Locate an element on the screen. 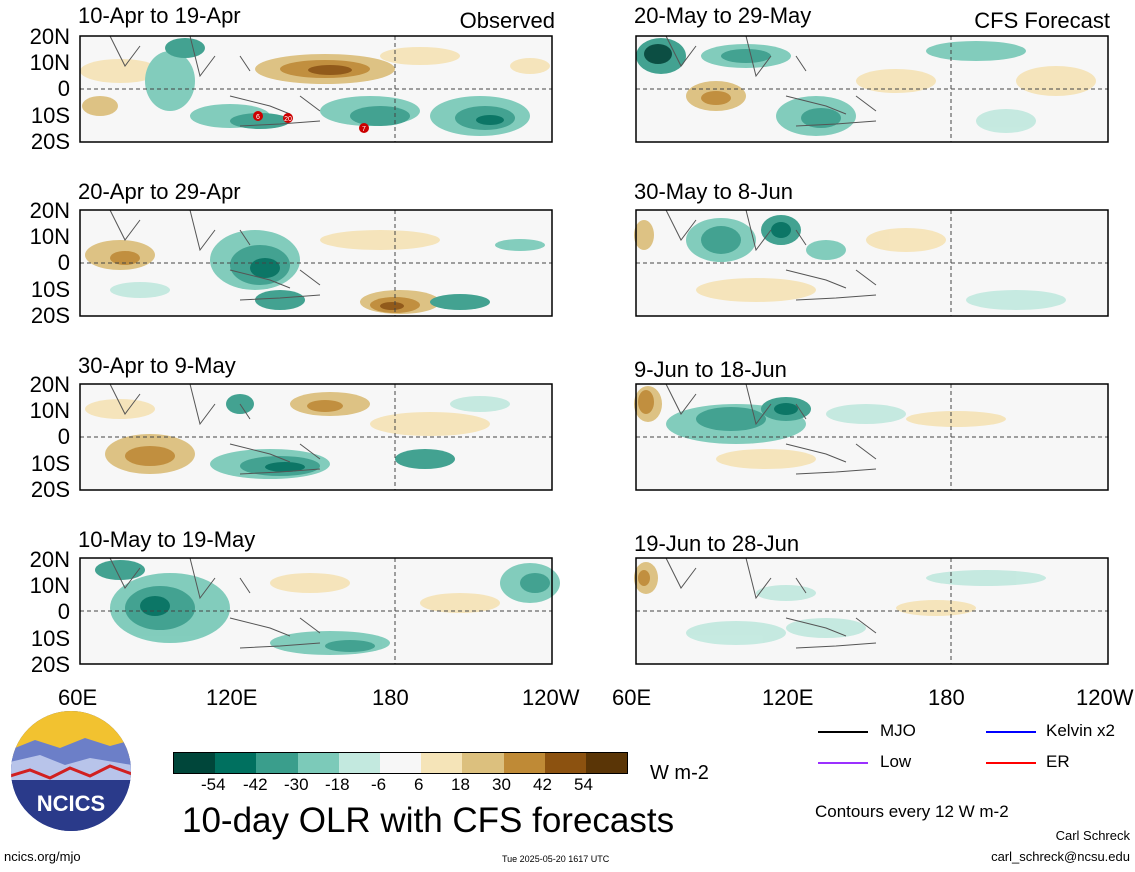  colorbar-tick: -6 is located at coordinates (379, 784).